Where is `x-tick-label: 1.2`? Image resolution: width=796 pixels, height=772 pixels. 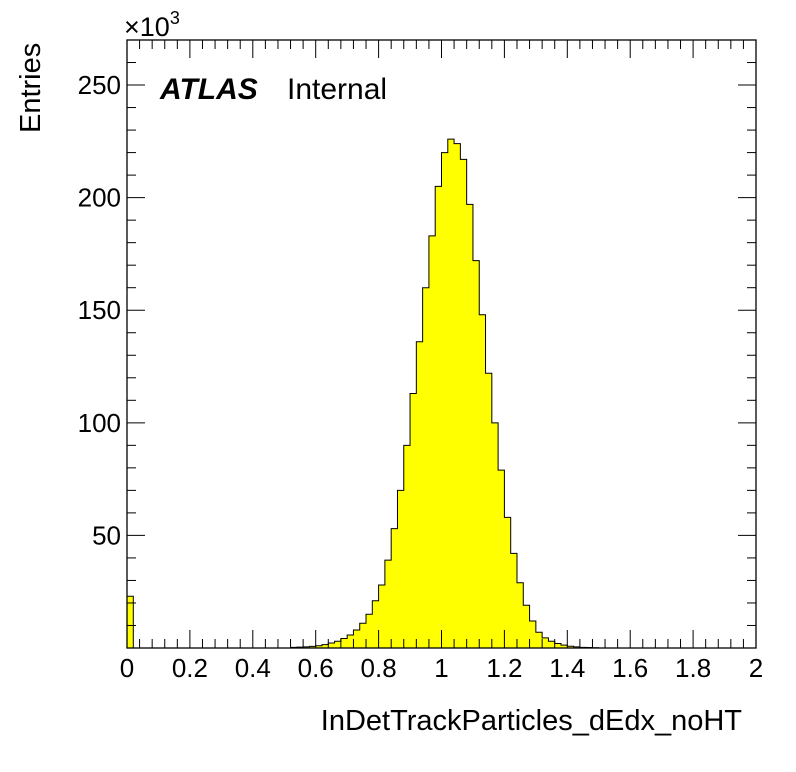 x-tick-label: 1.2 is located at coordinates (504, 668).